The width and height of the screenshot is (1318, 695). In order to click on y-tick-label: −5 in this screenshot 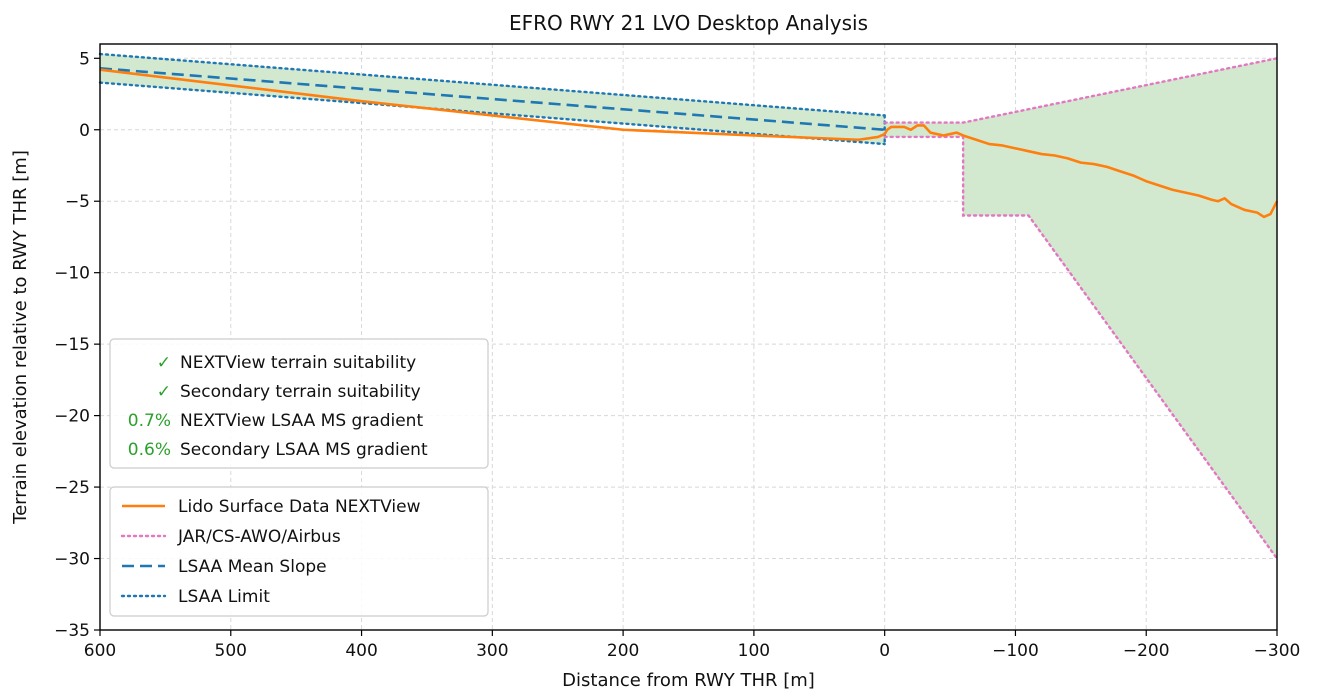, I will do `click(77, 202)`.